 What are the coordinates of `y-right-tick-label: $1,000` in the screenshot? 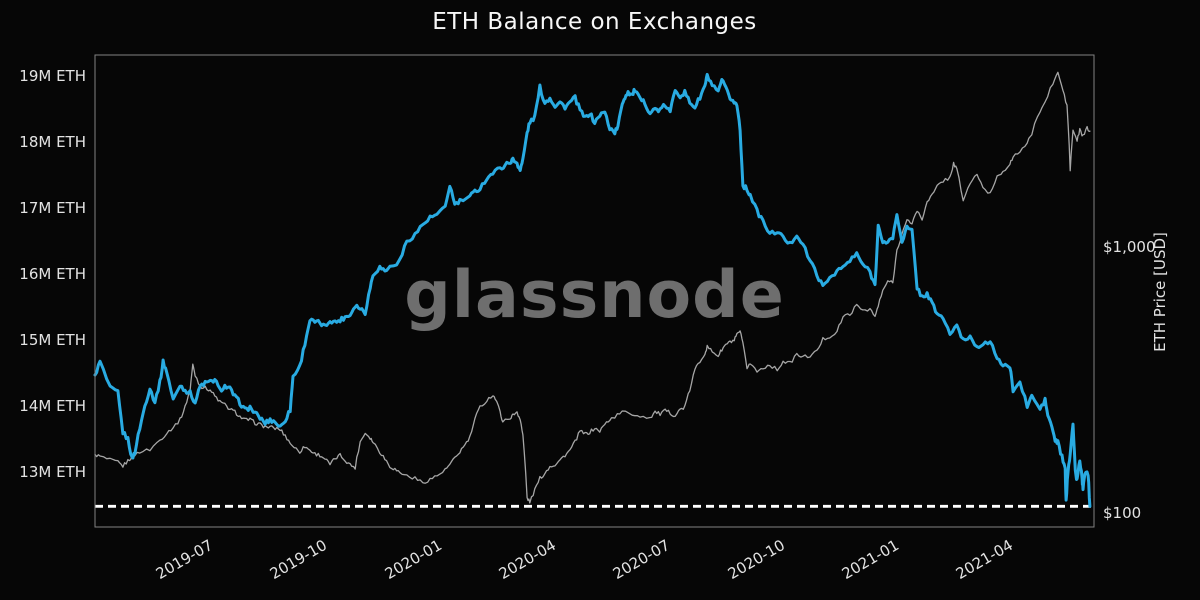 It's located at (1129, 246).